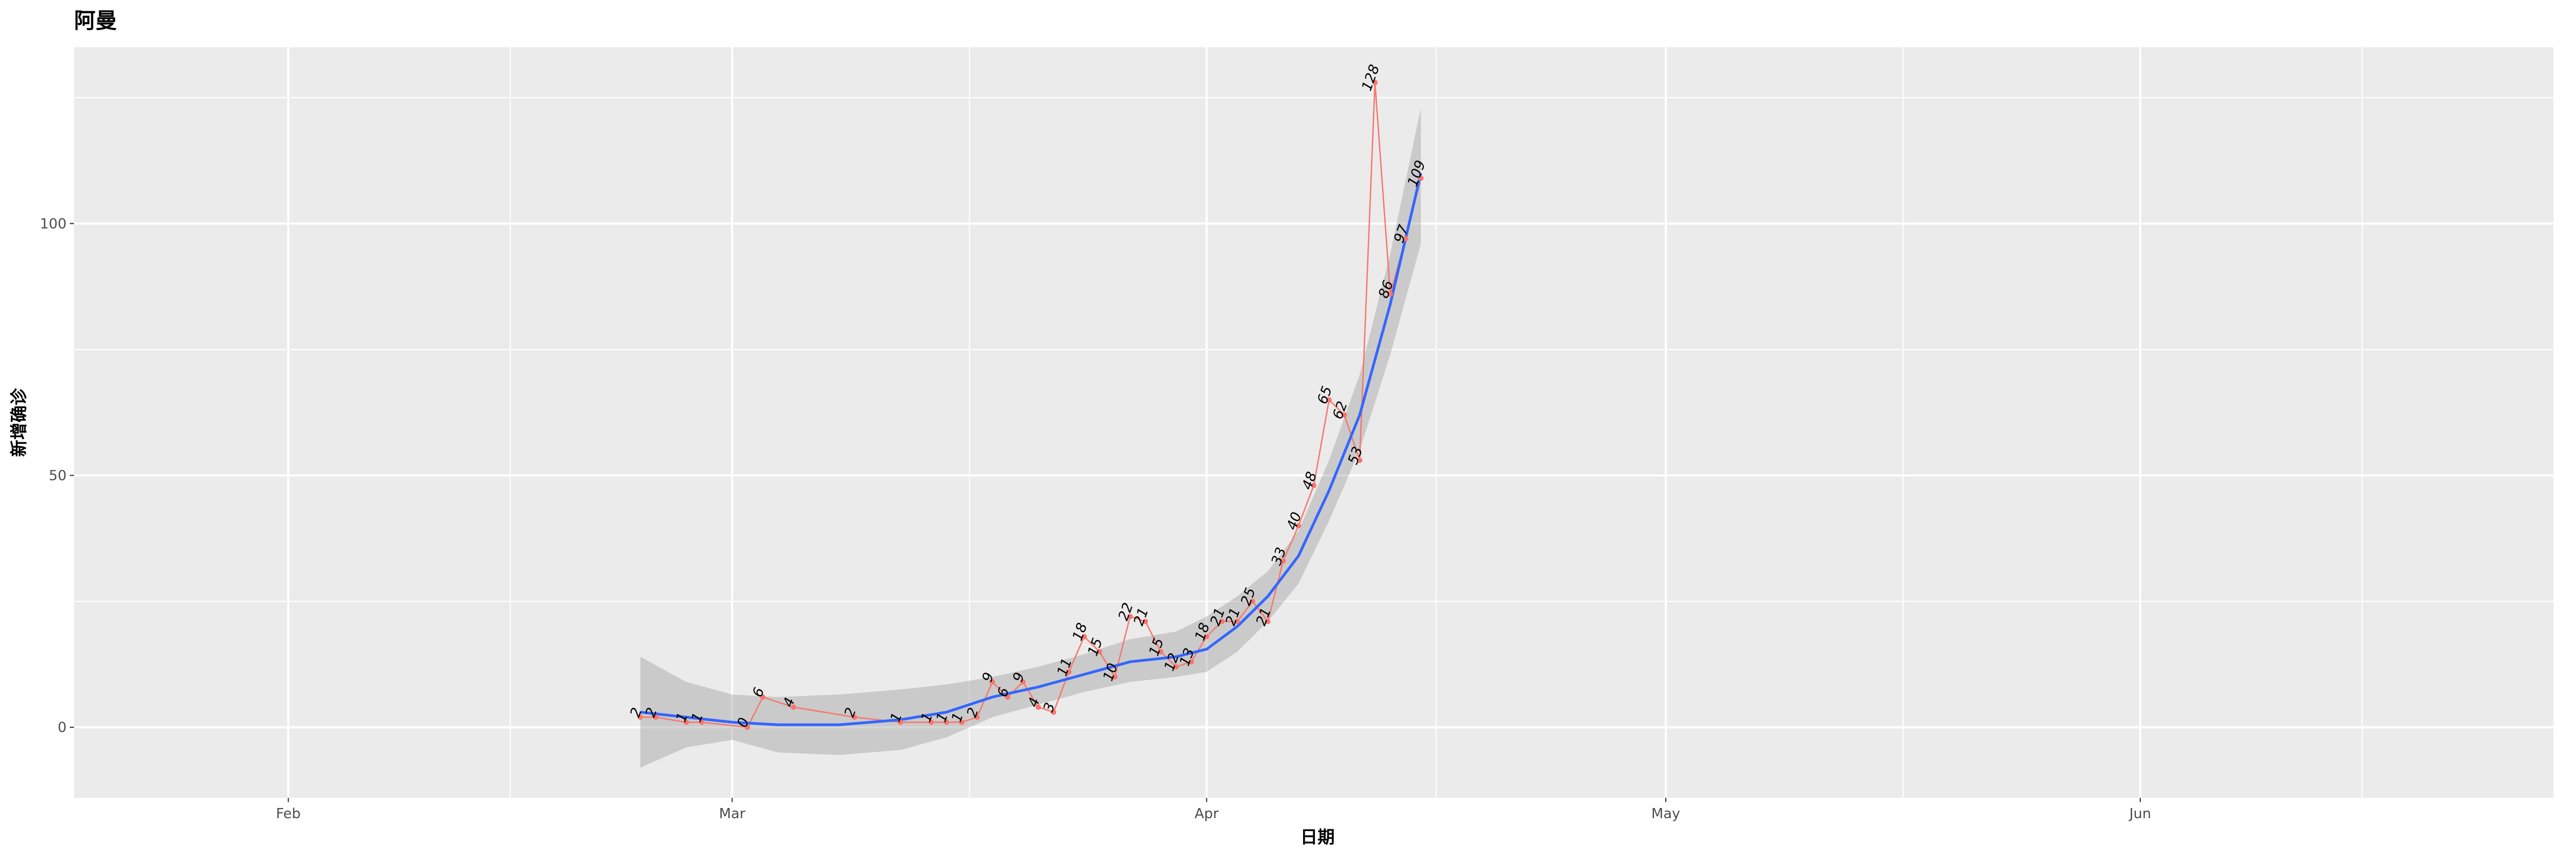  I want to click on x-tick-label: May, so click(1665, 814).